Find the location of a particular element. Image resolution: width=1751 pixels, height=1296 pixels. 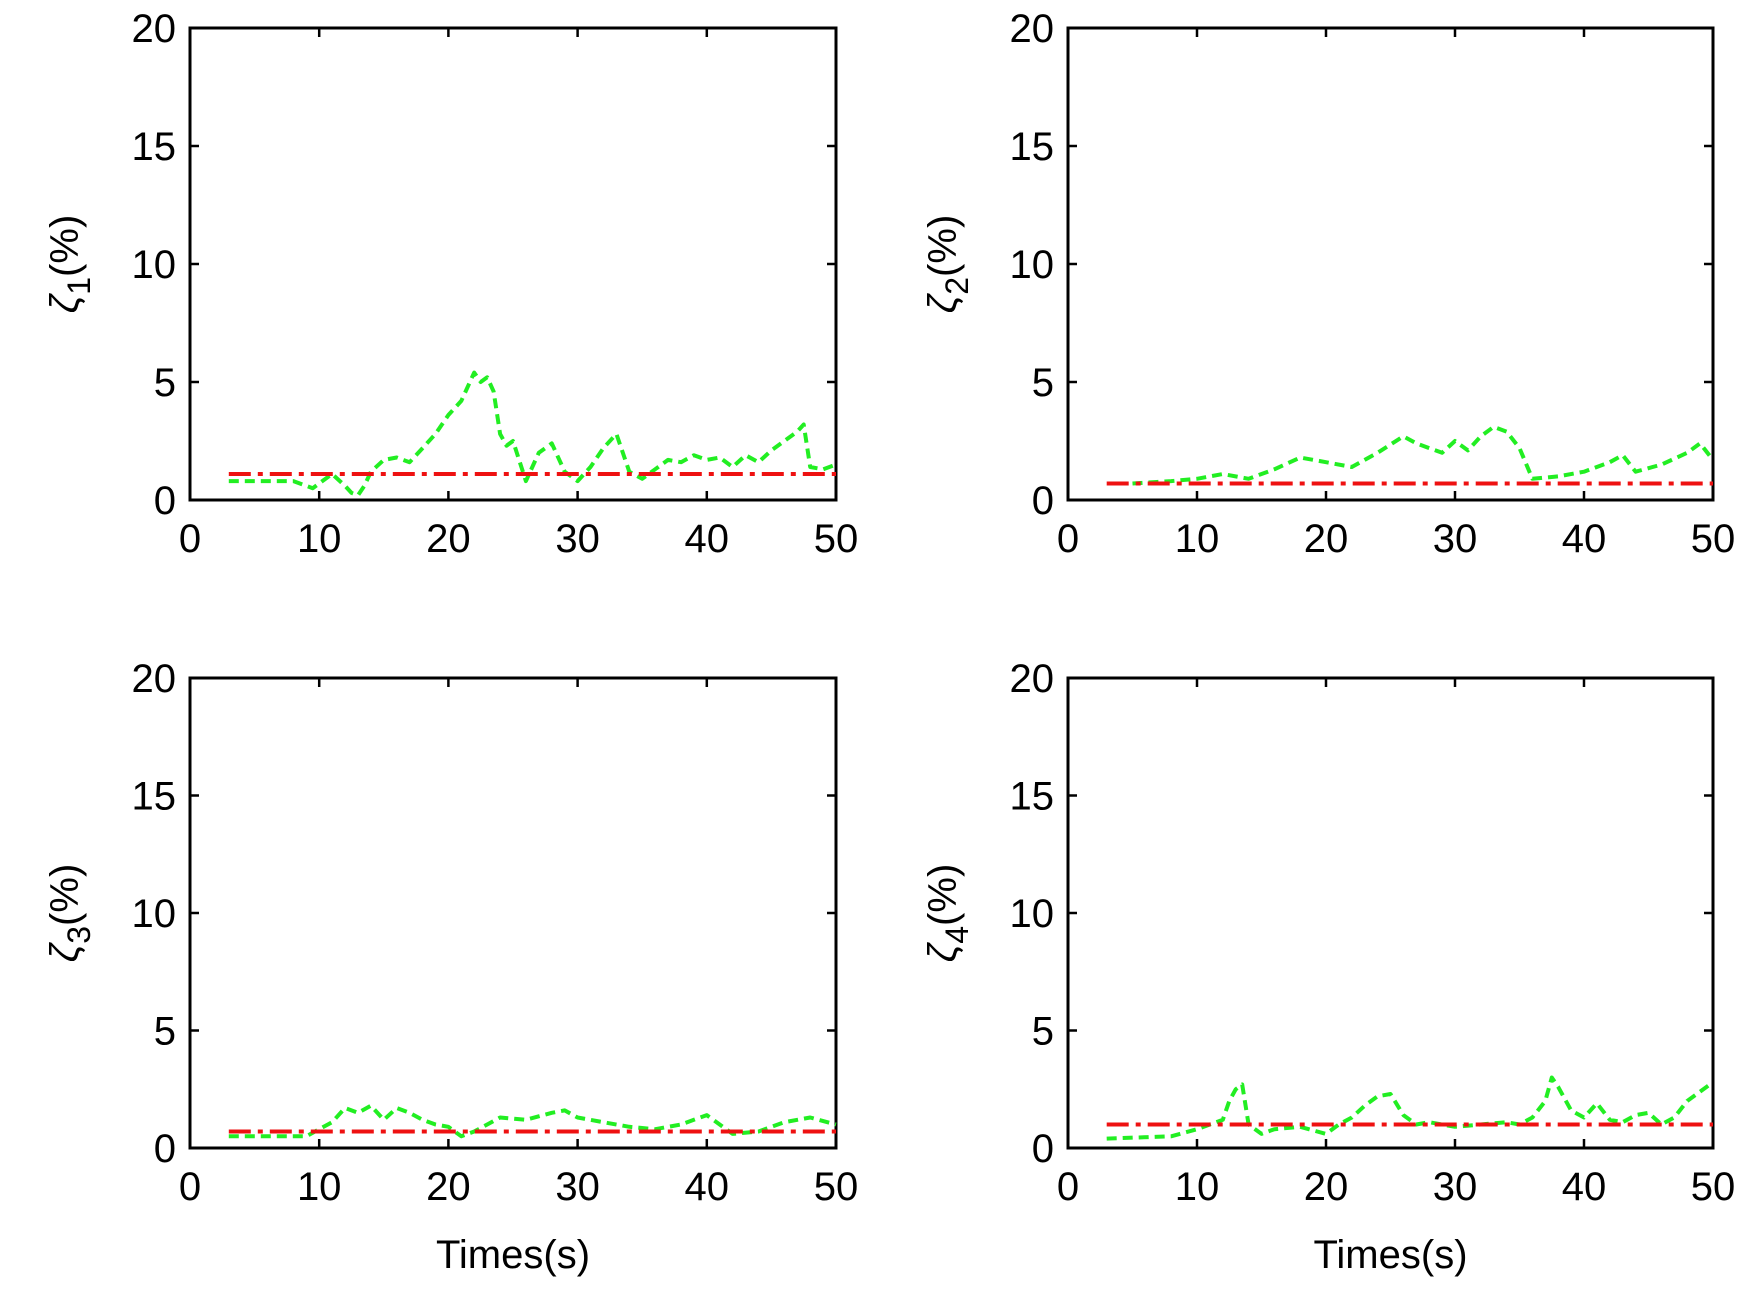

y-axis-label: ζ2(%) is located at coordinates (948, 264).